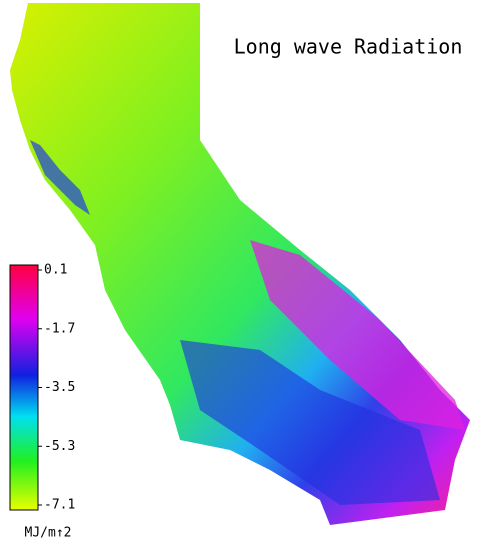 This screenshot has height=550, width=500. Describe the element at coordinates (59, 387) in the screenshot. I see `scale-tick-label: -3.5` at that location.